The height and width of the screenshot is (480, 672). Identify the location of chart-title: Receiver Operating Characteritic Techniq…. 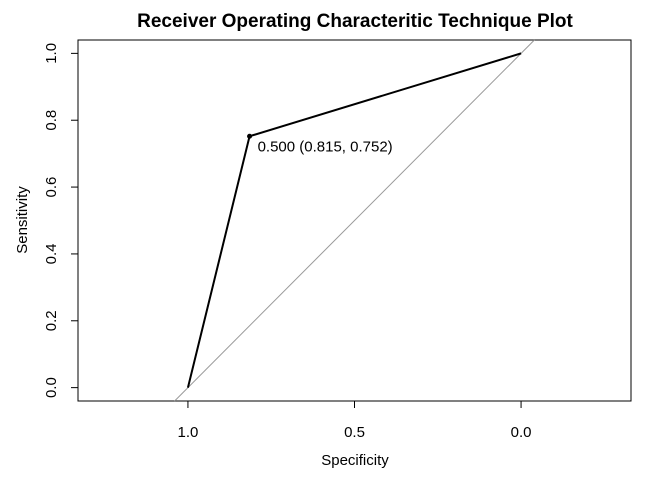
(355, 21).